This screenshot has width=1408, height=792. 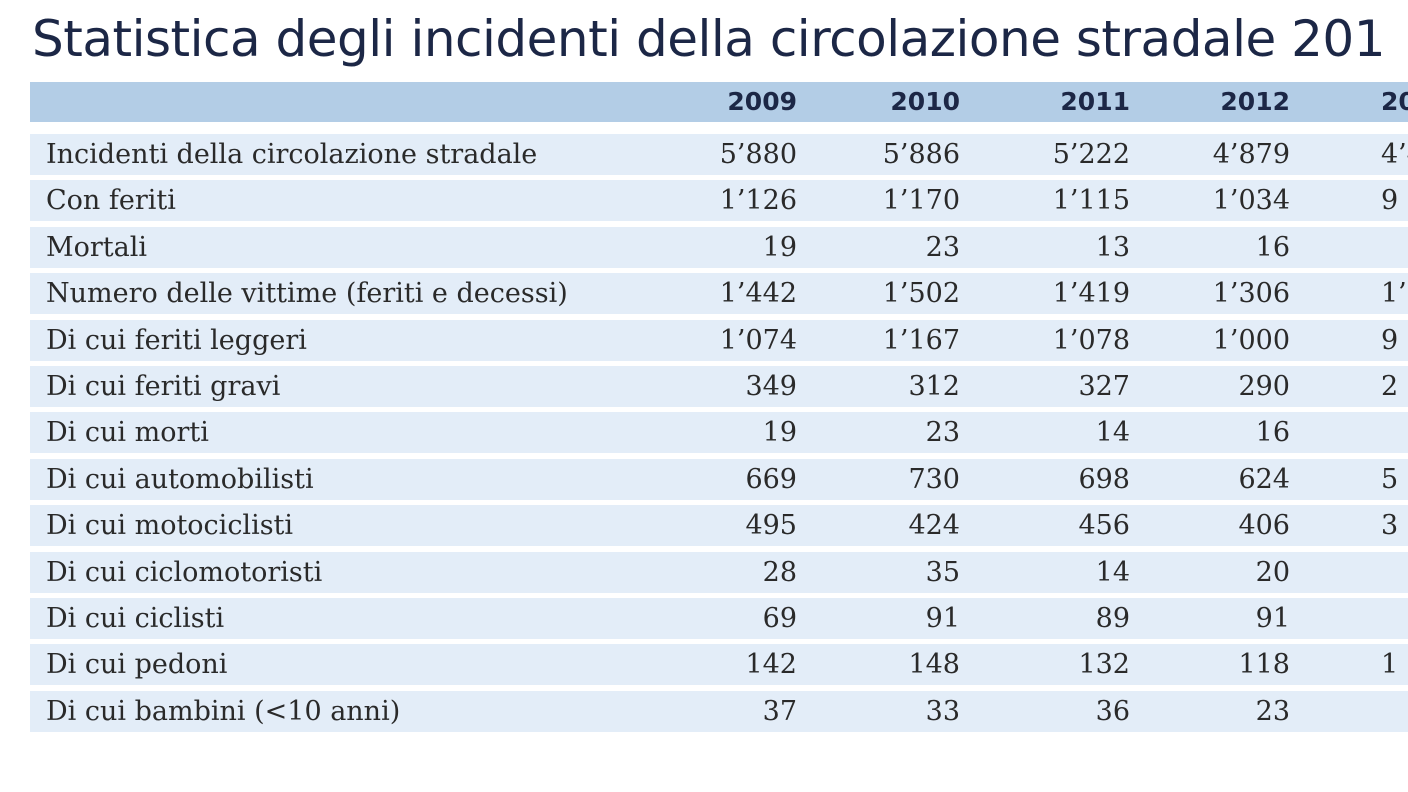 What do you see at coordinates (758, 294) in the screenshot?
I see `cell-value: 1’442` at bounding box center [758, 294].